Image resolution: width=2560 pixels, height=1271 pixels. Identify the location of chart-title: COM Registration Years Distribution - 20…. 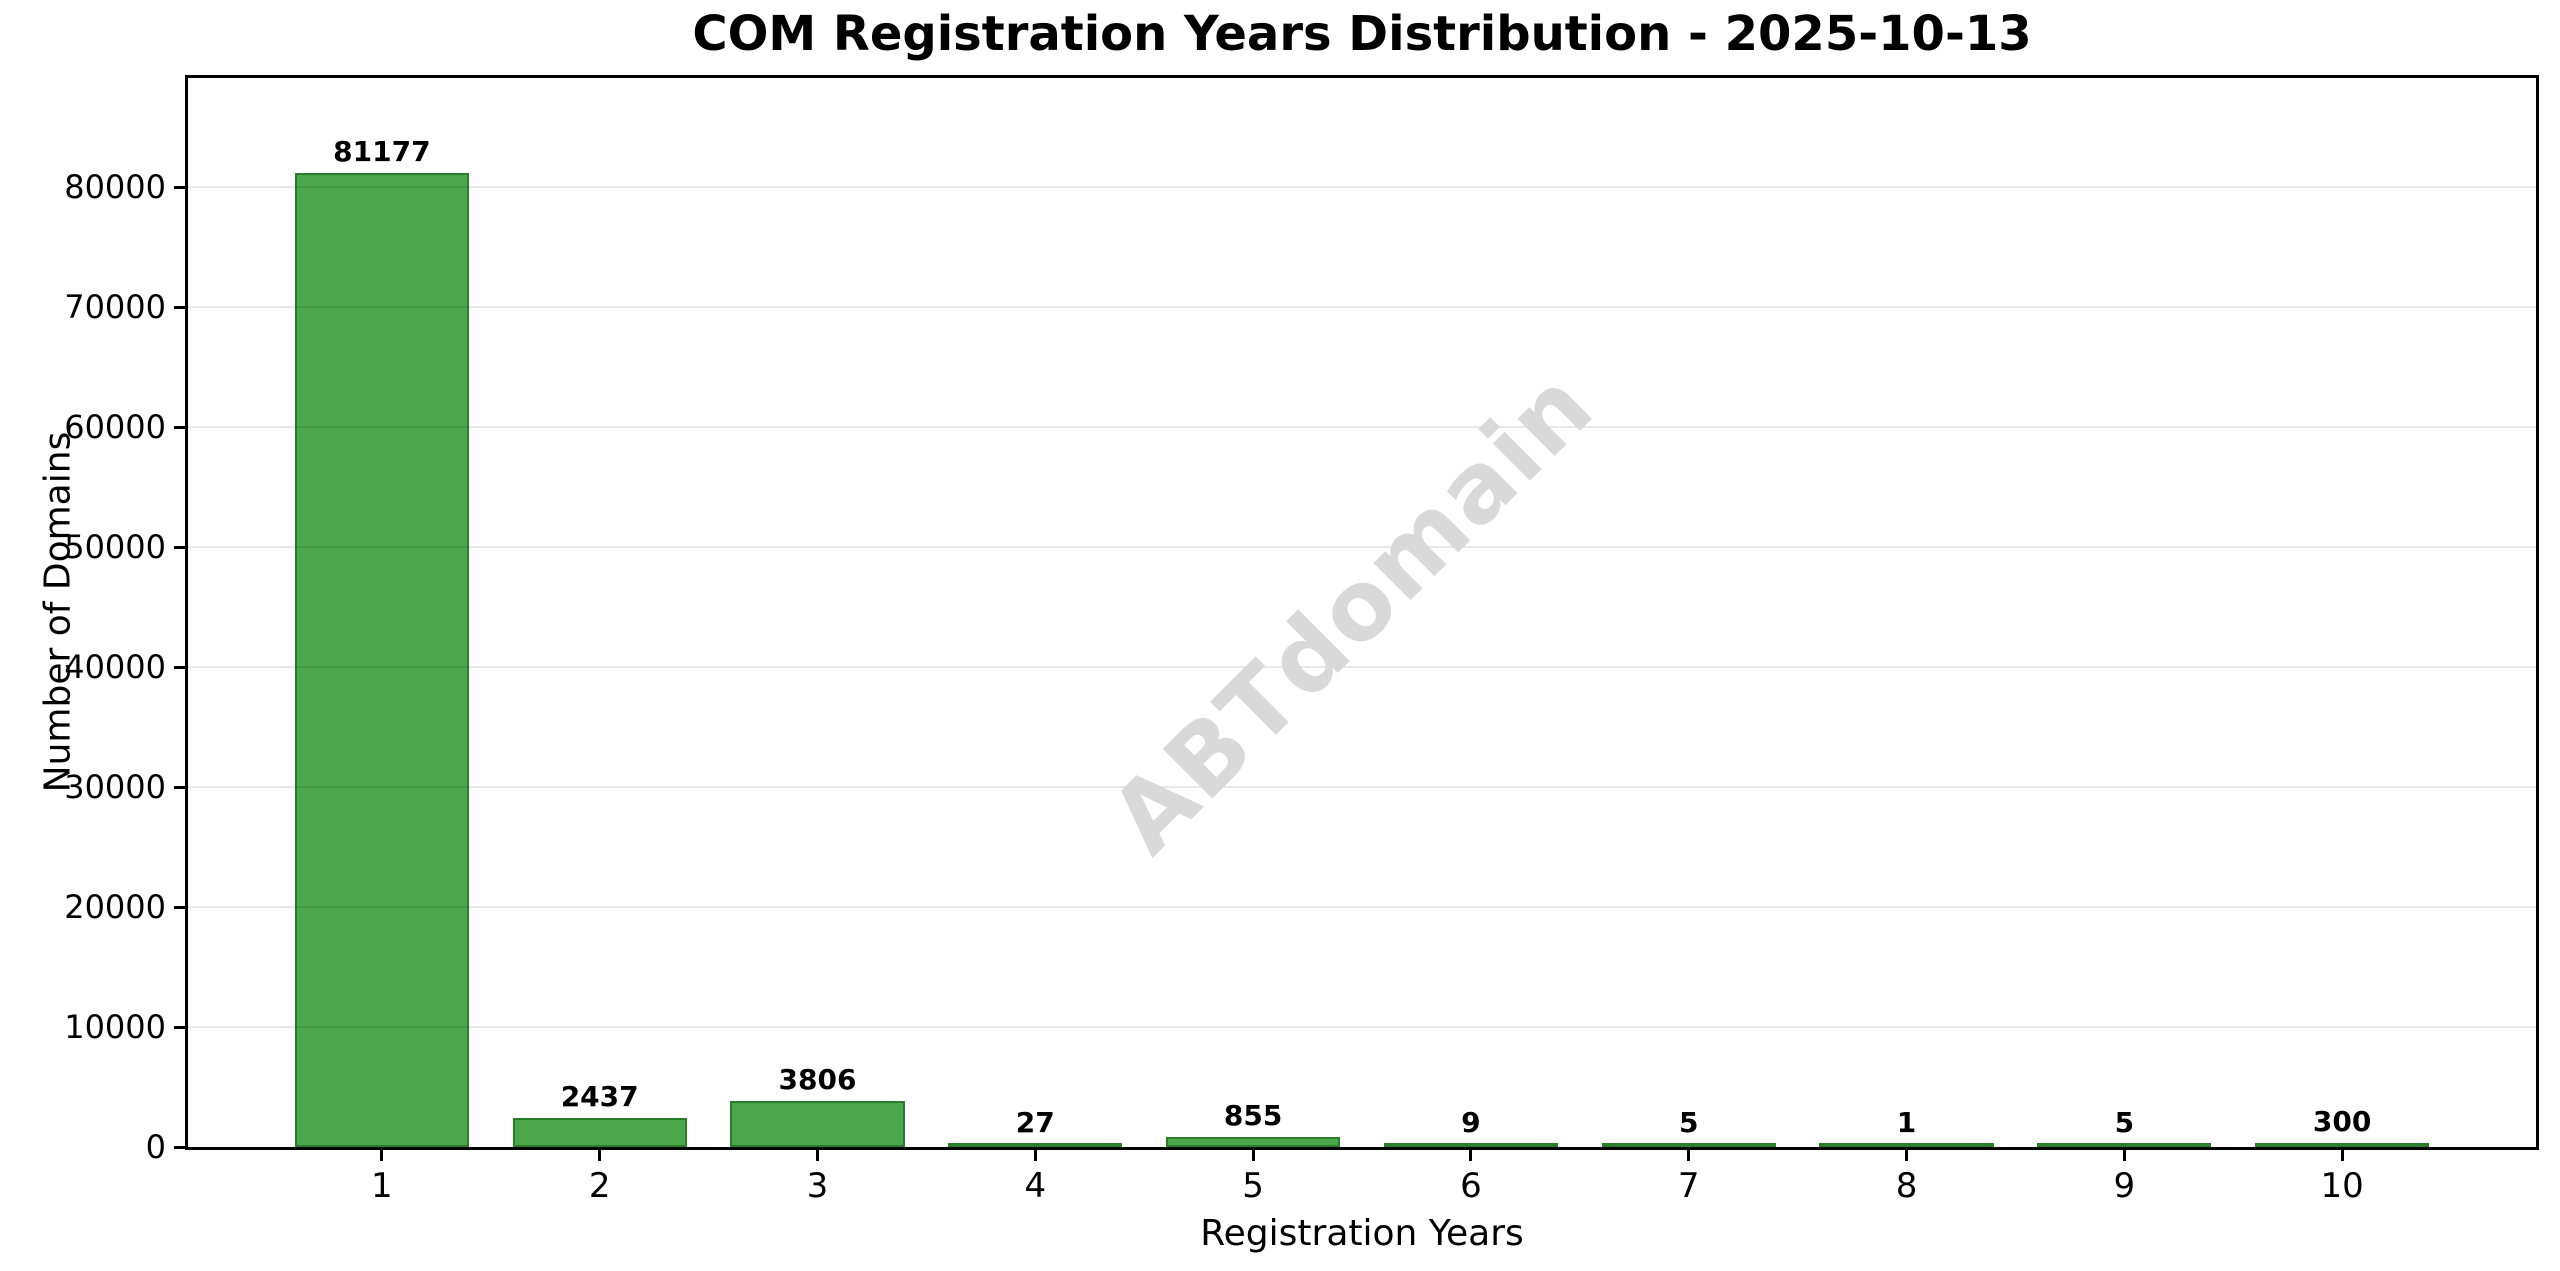
(1362, 34).